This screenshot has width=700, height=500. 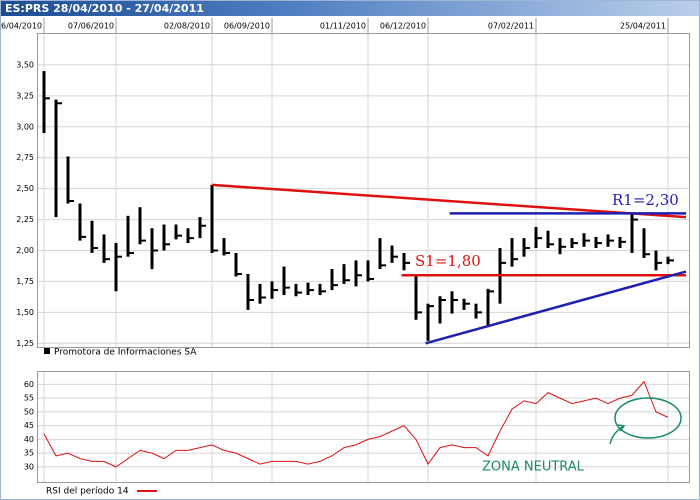 What do you see at coordinates (617, 434) in the screenshot?
I see `arrow` at bounding box center [617, 434].